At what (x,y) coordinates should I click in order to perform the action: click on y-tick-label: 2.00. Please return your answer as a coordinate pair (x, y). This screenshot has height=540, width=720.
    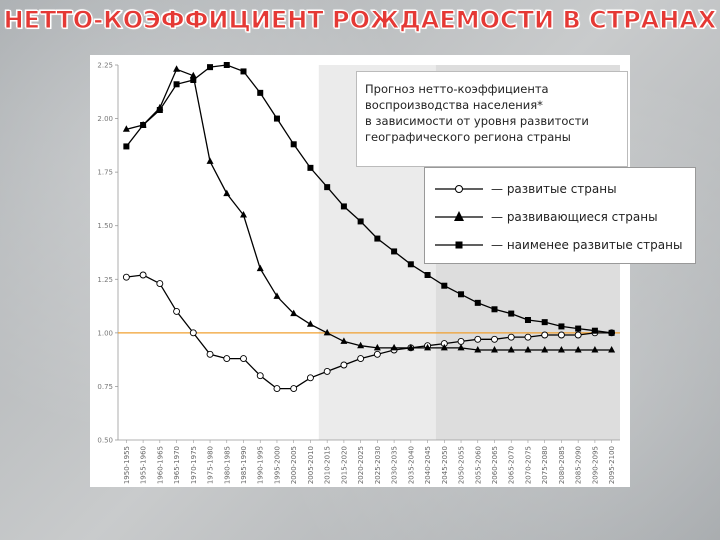
    Looking at the image, I should click on (105, 119).